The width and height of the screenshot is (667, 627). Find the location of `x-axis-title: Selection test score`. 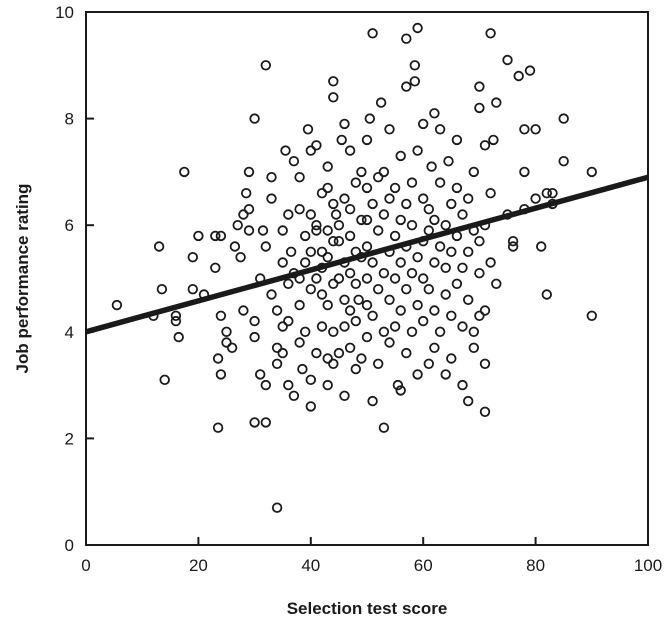

x-axis-title: Selection test score is located at coordinates (367, 608).